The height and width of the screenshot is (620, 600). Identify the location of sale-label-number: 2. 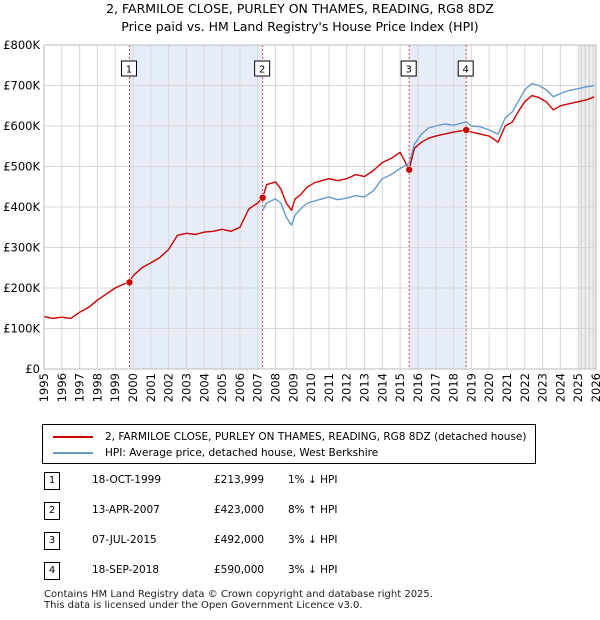
(262, 70).